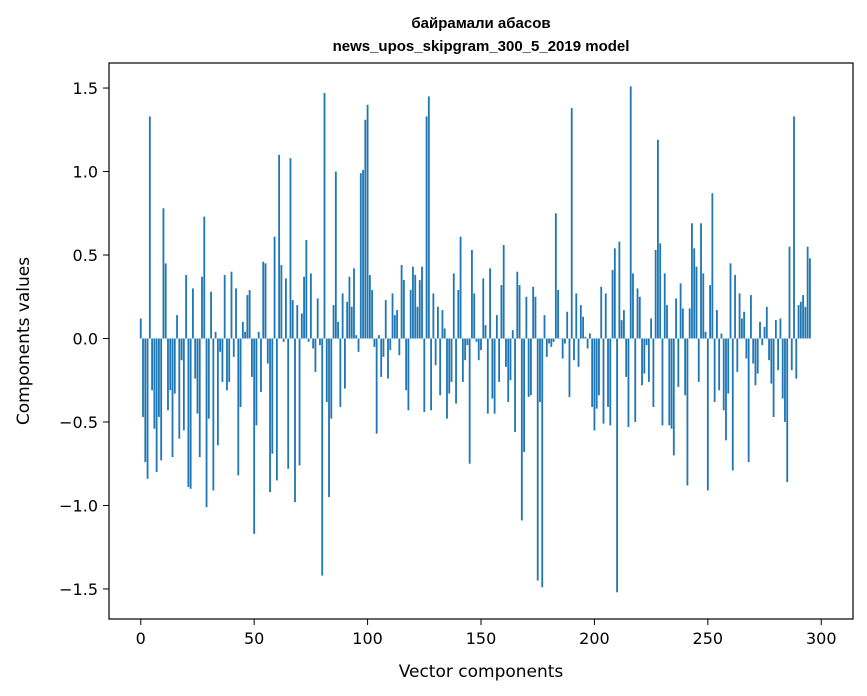  What do you see at coordinates (481, 46) in the screenshot?
I see `chart-title-line2: news_upos_skipgram_300_5_2019 model` at bounding box center [481, 46].